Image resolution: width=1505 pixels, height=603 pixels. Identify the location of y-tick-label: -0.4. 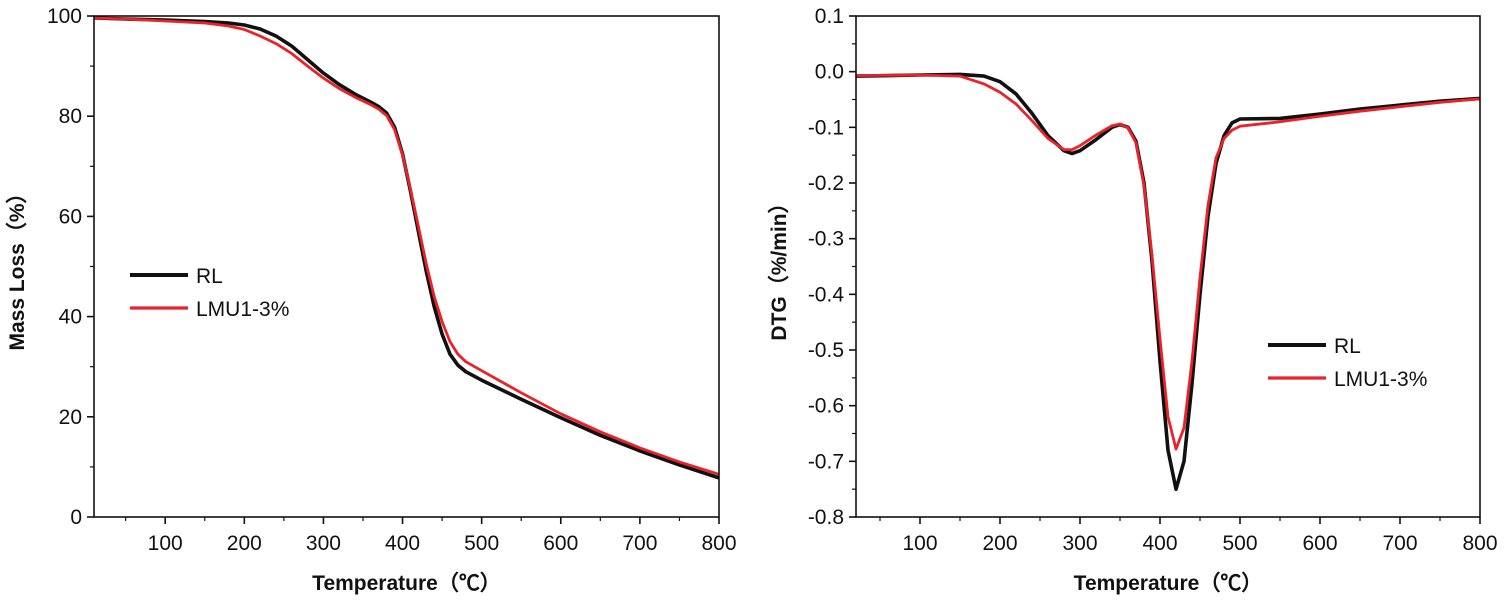
(826, 294).